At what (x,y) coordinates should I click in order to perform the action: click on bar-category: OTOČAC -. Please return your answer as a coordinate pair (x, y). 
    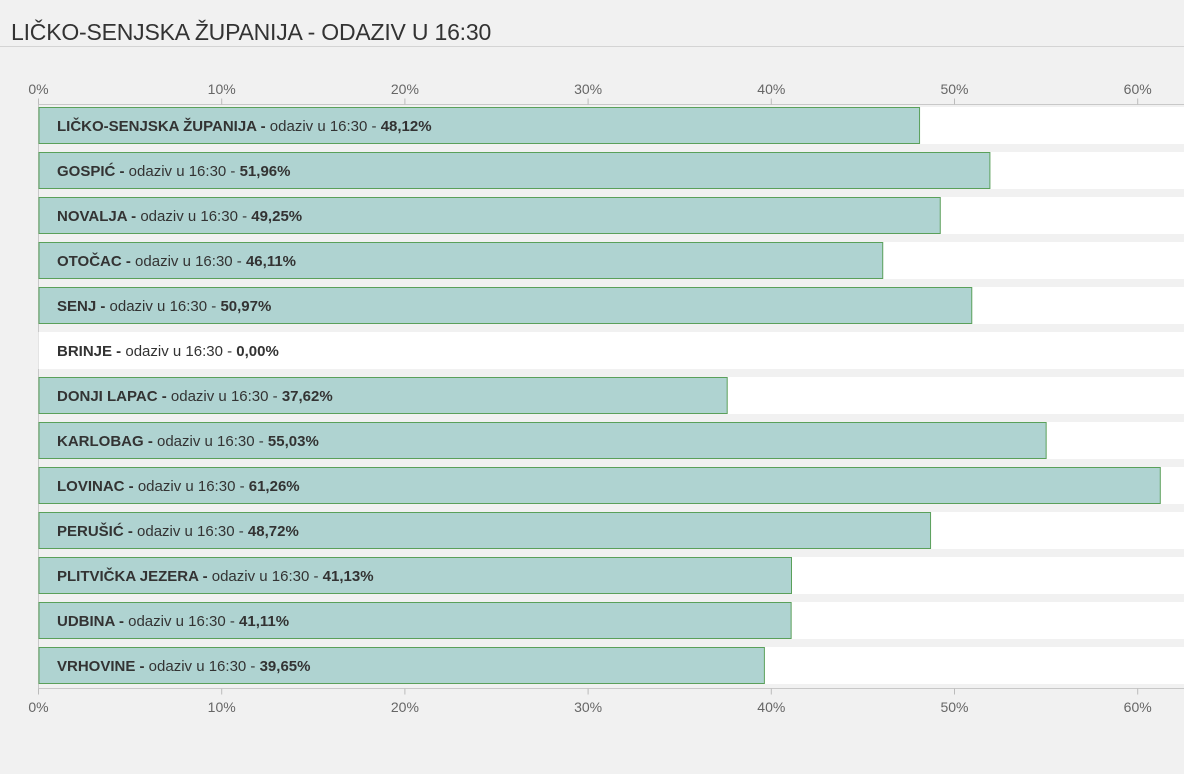
    Looking at the image, I should click on (94, 261).